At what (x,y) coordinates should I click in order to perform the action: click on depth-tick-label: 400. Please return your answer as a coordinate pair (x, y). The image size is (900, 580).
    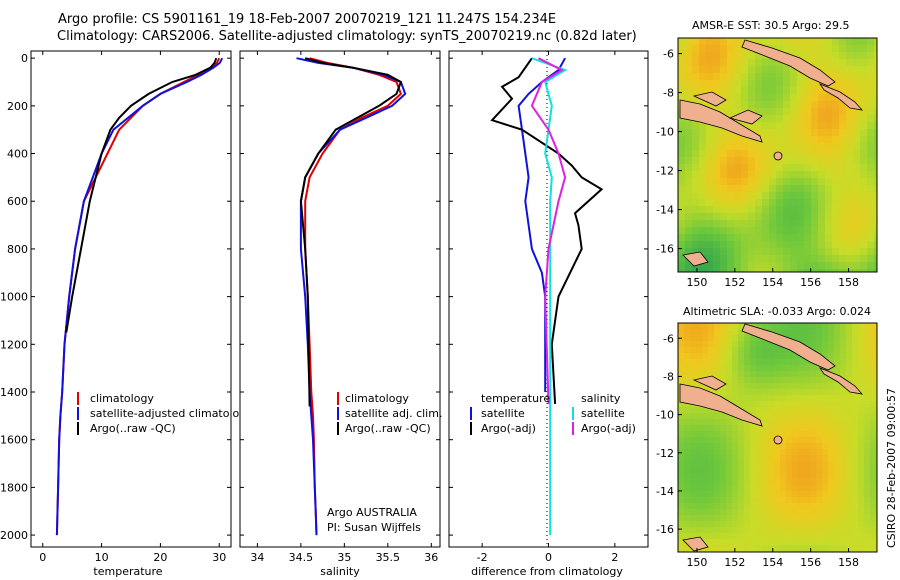
    Looking at the image, I should click on (17, 154).